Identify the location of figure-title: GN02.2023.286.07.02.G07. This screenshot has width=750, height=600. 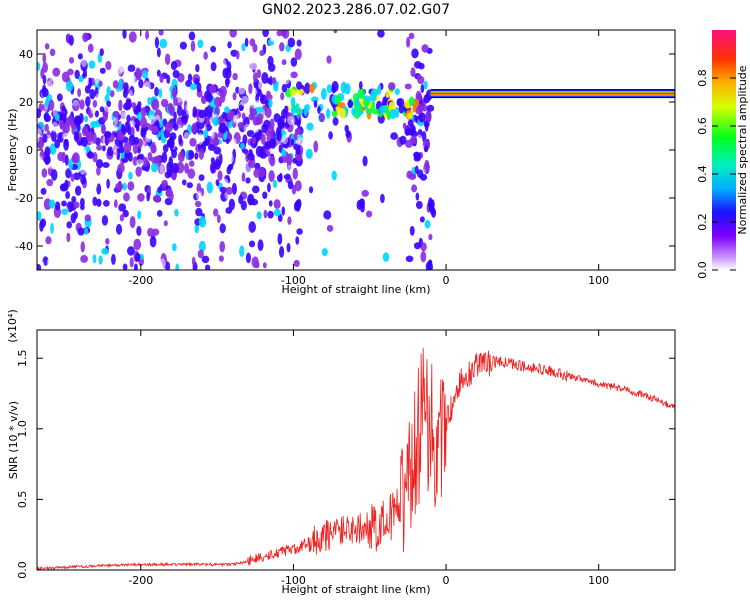
(356, 10).